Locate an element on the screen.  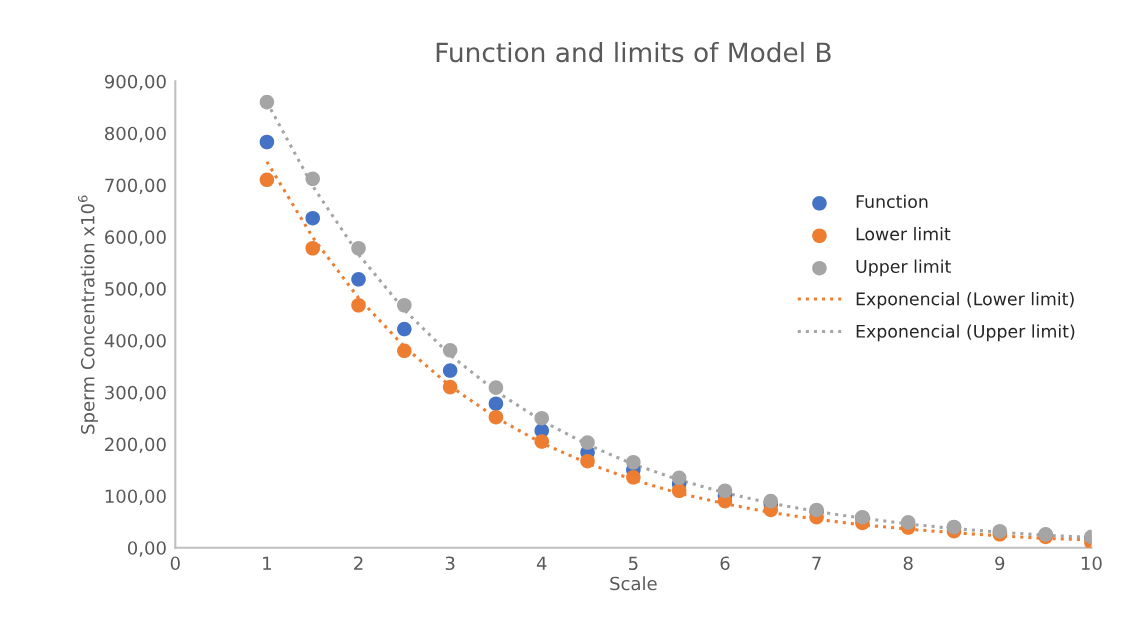
x-tick-label: 4 is located at coordinates (541, 563).